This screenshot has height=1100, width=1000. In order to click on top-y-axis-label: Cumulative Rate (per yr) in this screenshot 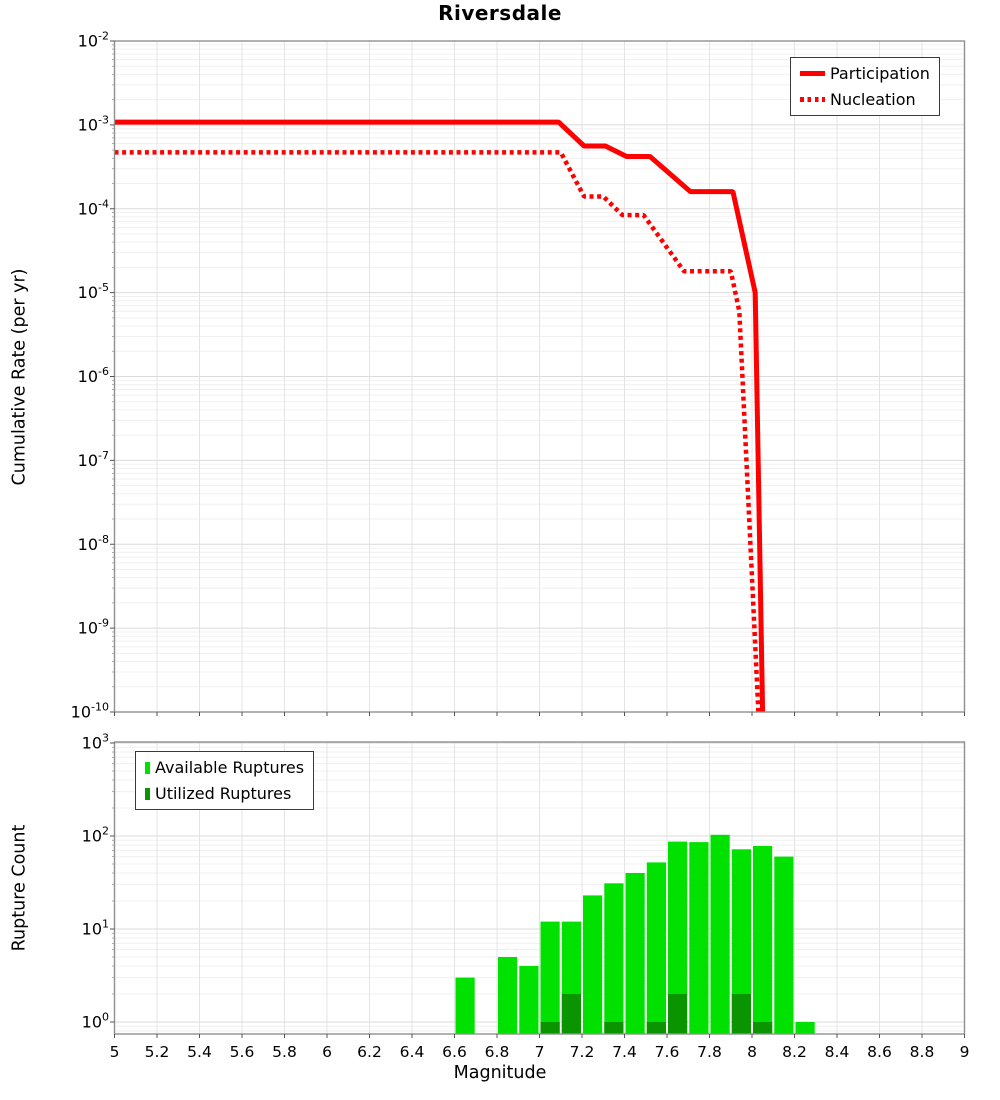, I will do `click(19, 376)`.